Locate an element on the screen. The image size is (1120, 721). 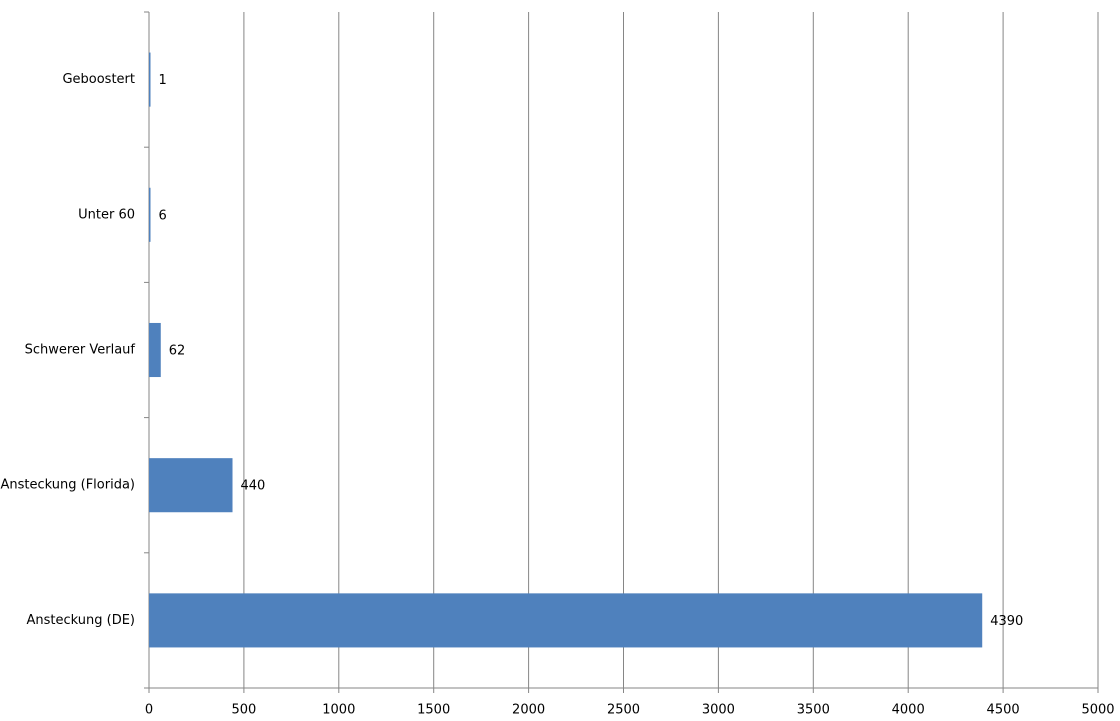
x-tick-label: 500 is located at coordinates (243, 710).